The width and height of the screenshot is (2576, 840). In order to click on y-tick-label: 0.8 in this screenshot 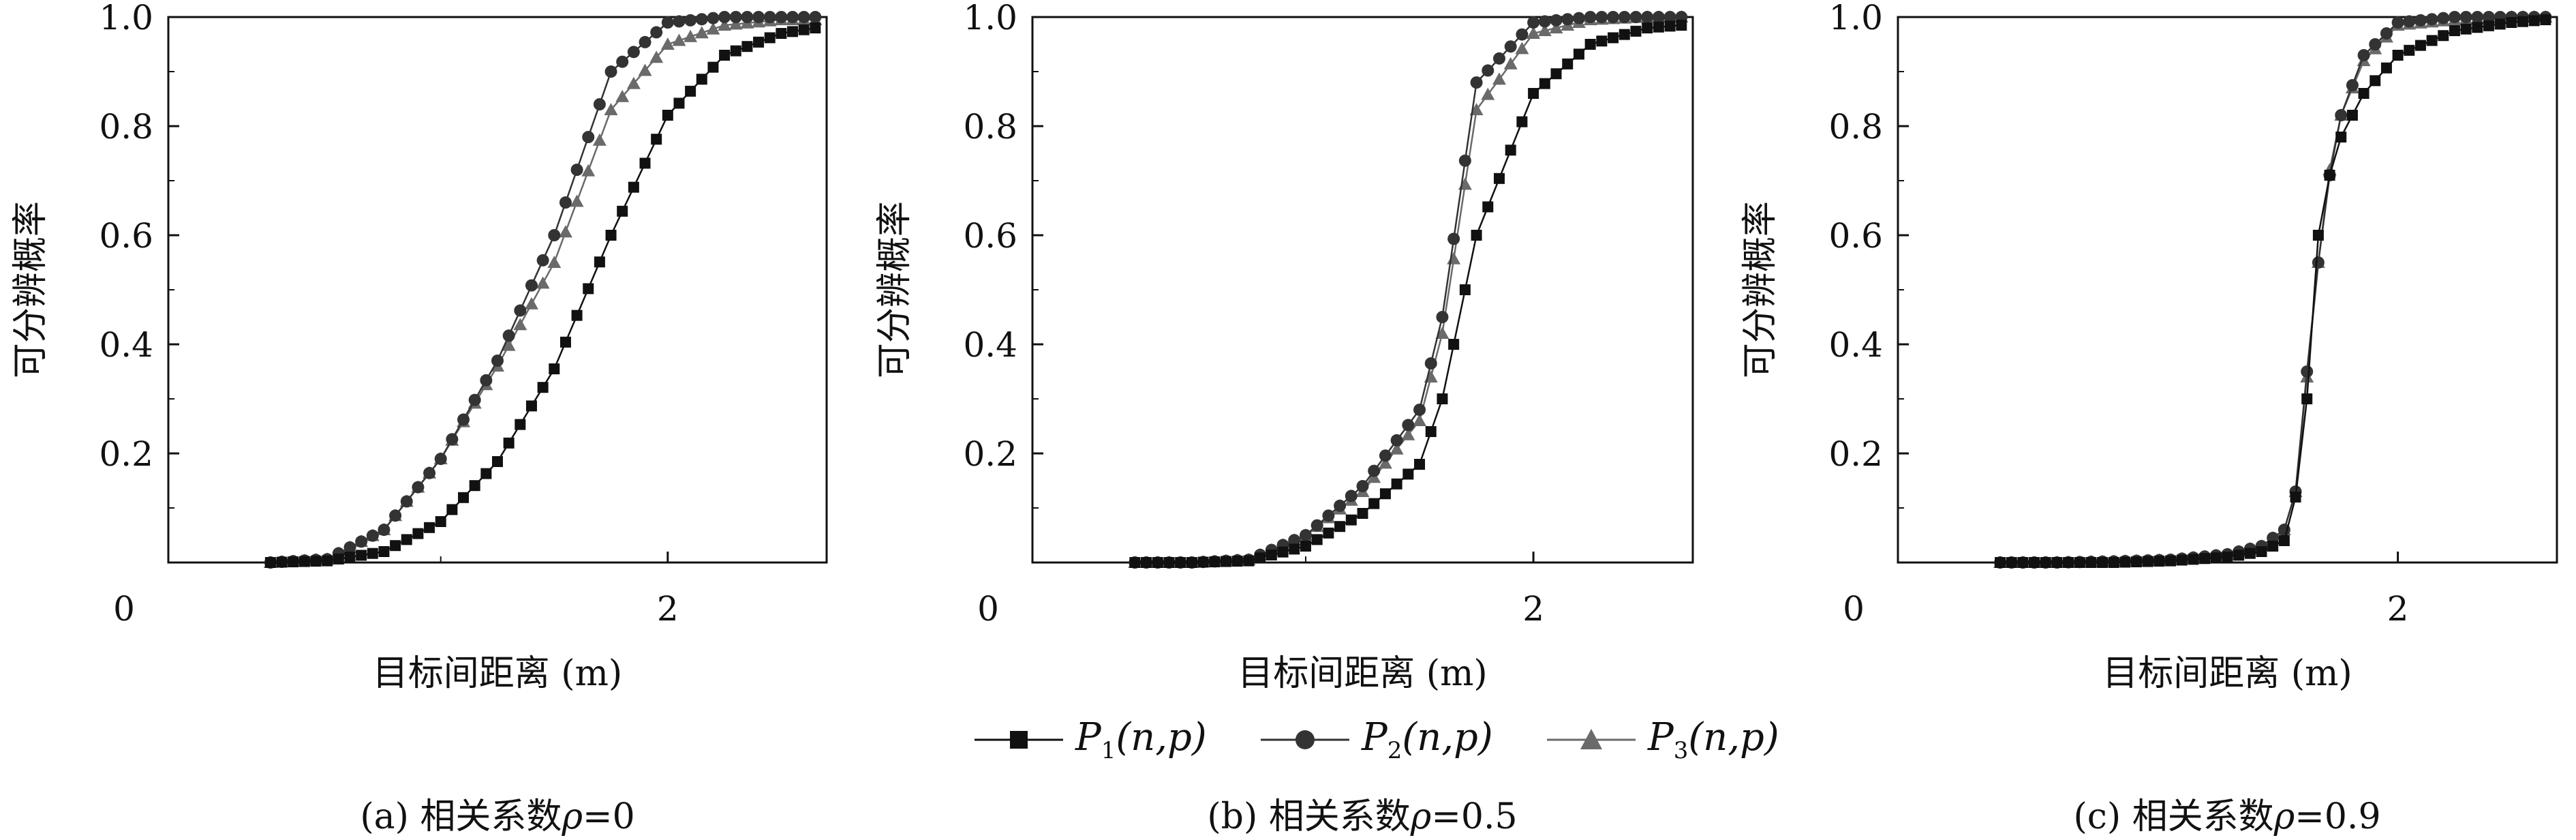, I will do `click(990, 127)`.